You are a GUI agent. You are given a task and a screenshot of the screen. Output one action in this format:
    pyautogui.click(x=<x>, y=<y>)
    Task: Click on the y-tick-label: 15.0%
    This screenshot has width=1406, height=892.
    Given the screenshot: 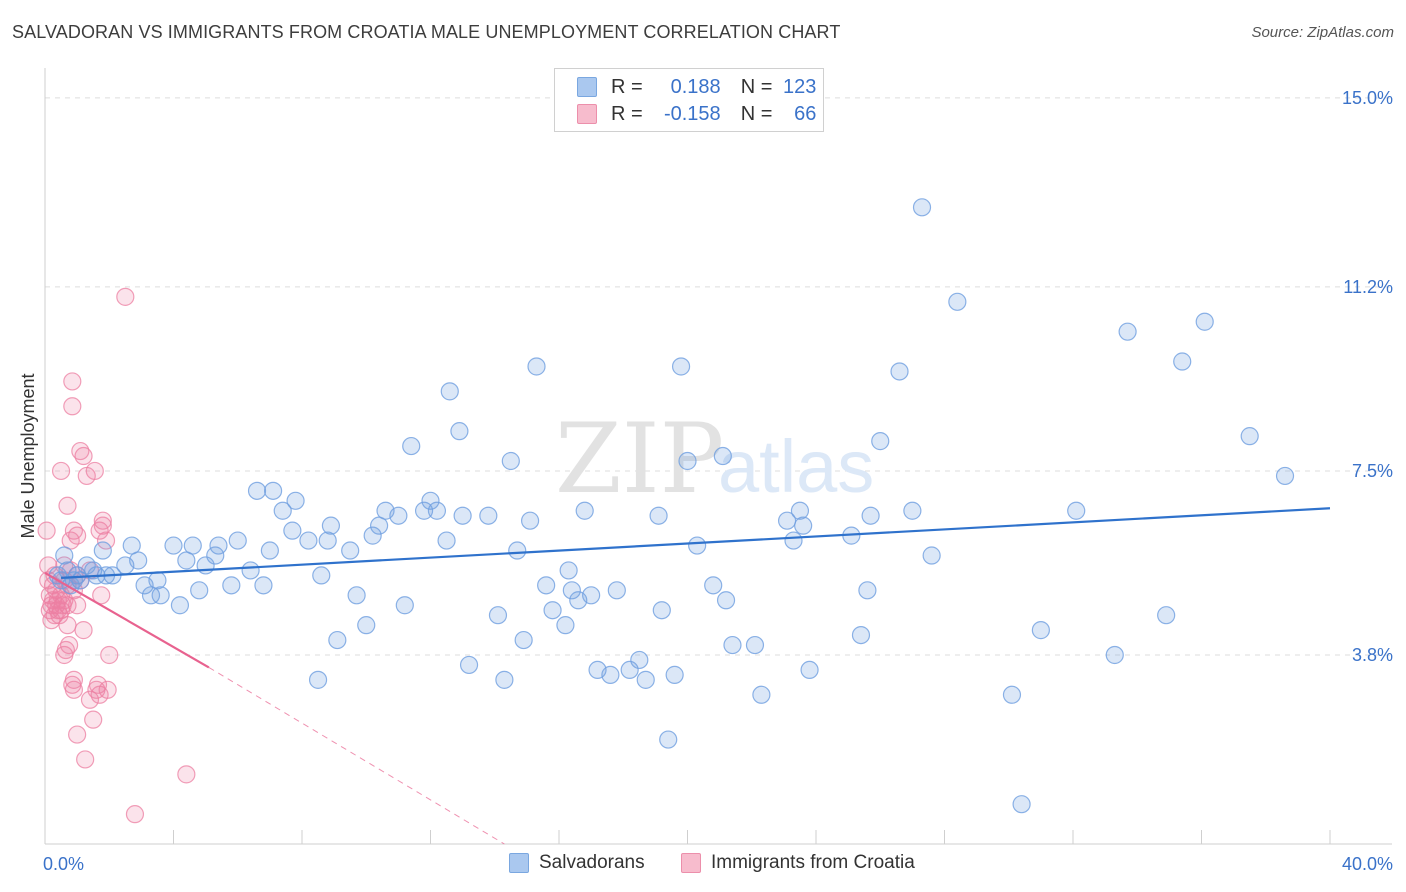 What is the action you would take?
    pyautogui.click(x=1367, y=98)
    